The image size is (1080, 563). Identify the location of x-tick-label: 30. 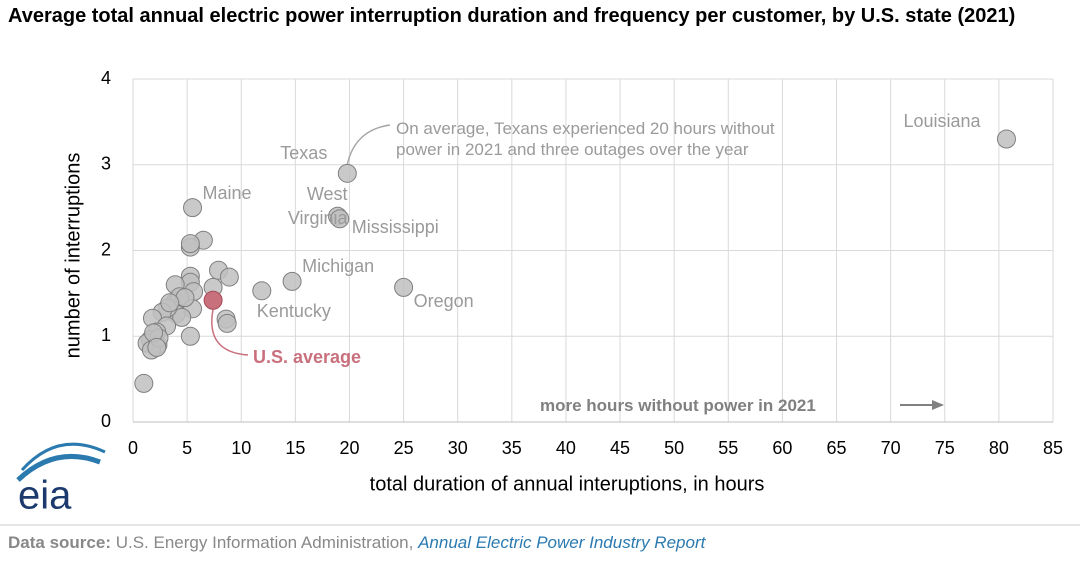
(458, 448).